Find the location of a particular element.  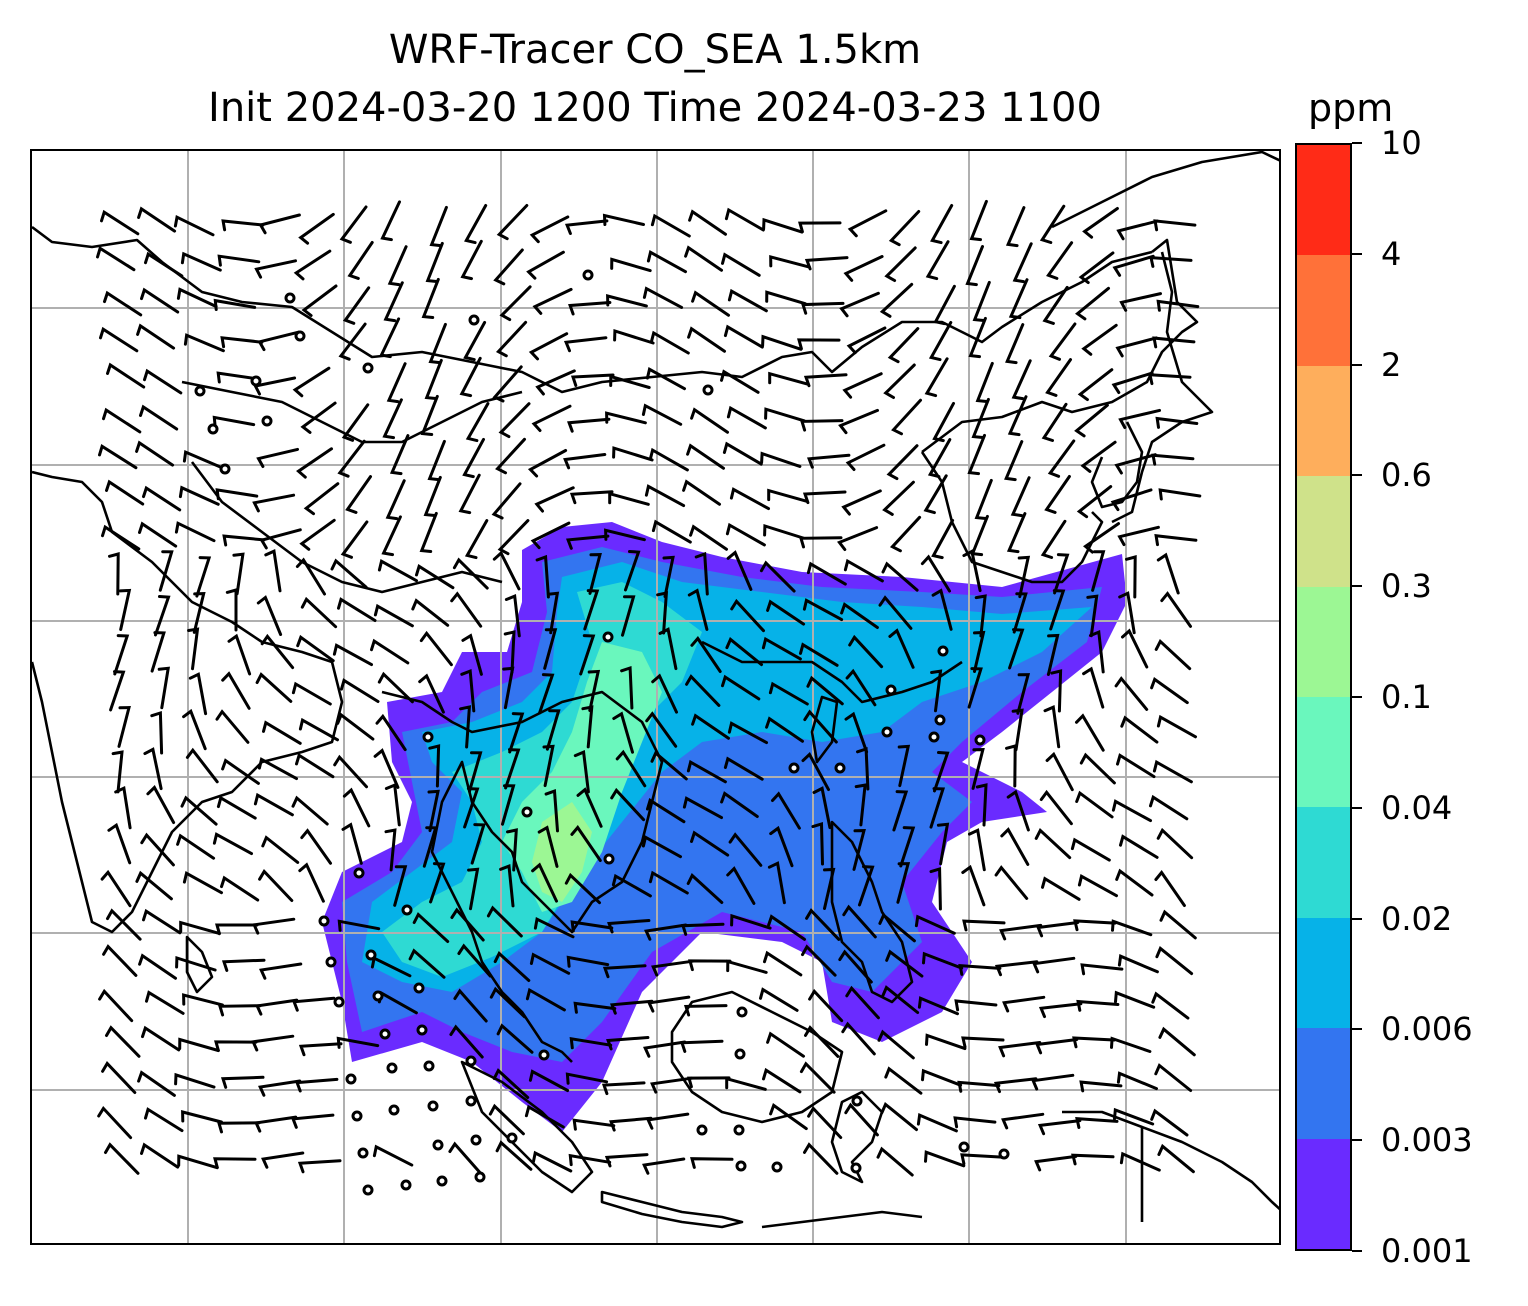

india-coast is located at coordinates (188, 702).